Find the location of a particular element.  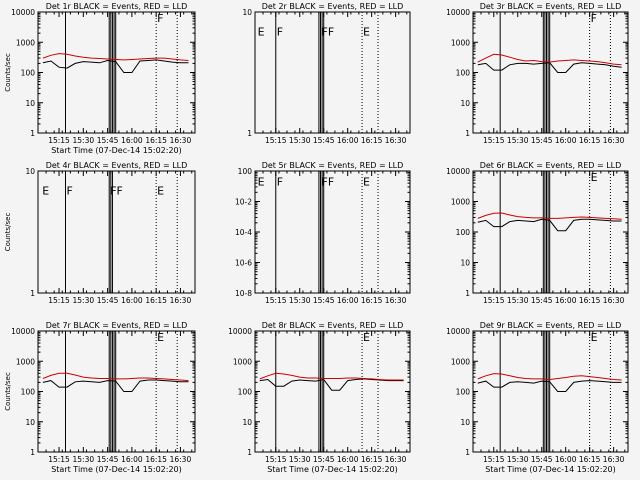

chart-title: Det 8r BLACK = Events, RED = LLD is located at coordinates (333, 325).